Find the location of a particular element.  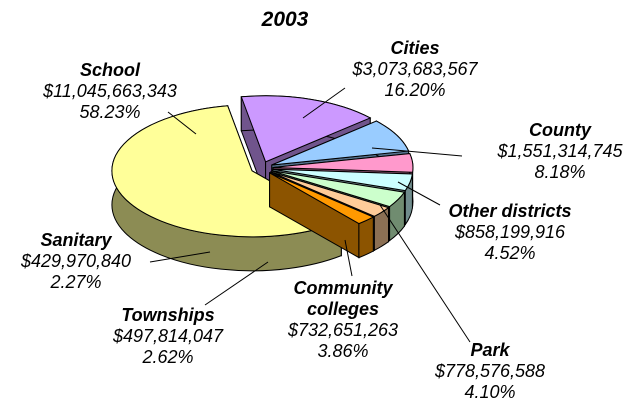

slice-label: Community colleges $732,651,263 3.86% is located at coordinates (343, 320).